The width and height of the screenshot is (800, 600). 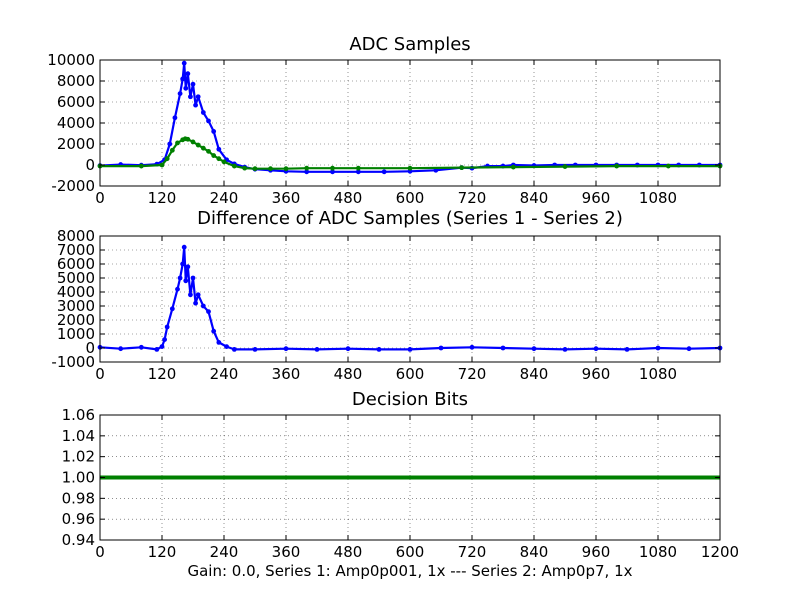 What do you see at coordinates (76, 264) in the screenshot?
I see `y-tick-label: 6000` at bounding box center [76, 264].